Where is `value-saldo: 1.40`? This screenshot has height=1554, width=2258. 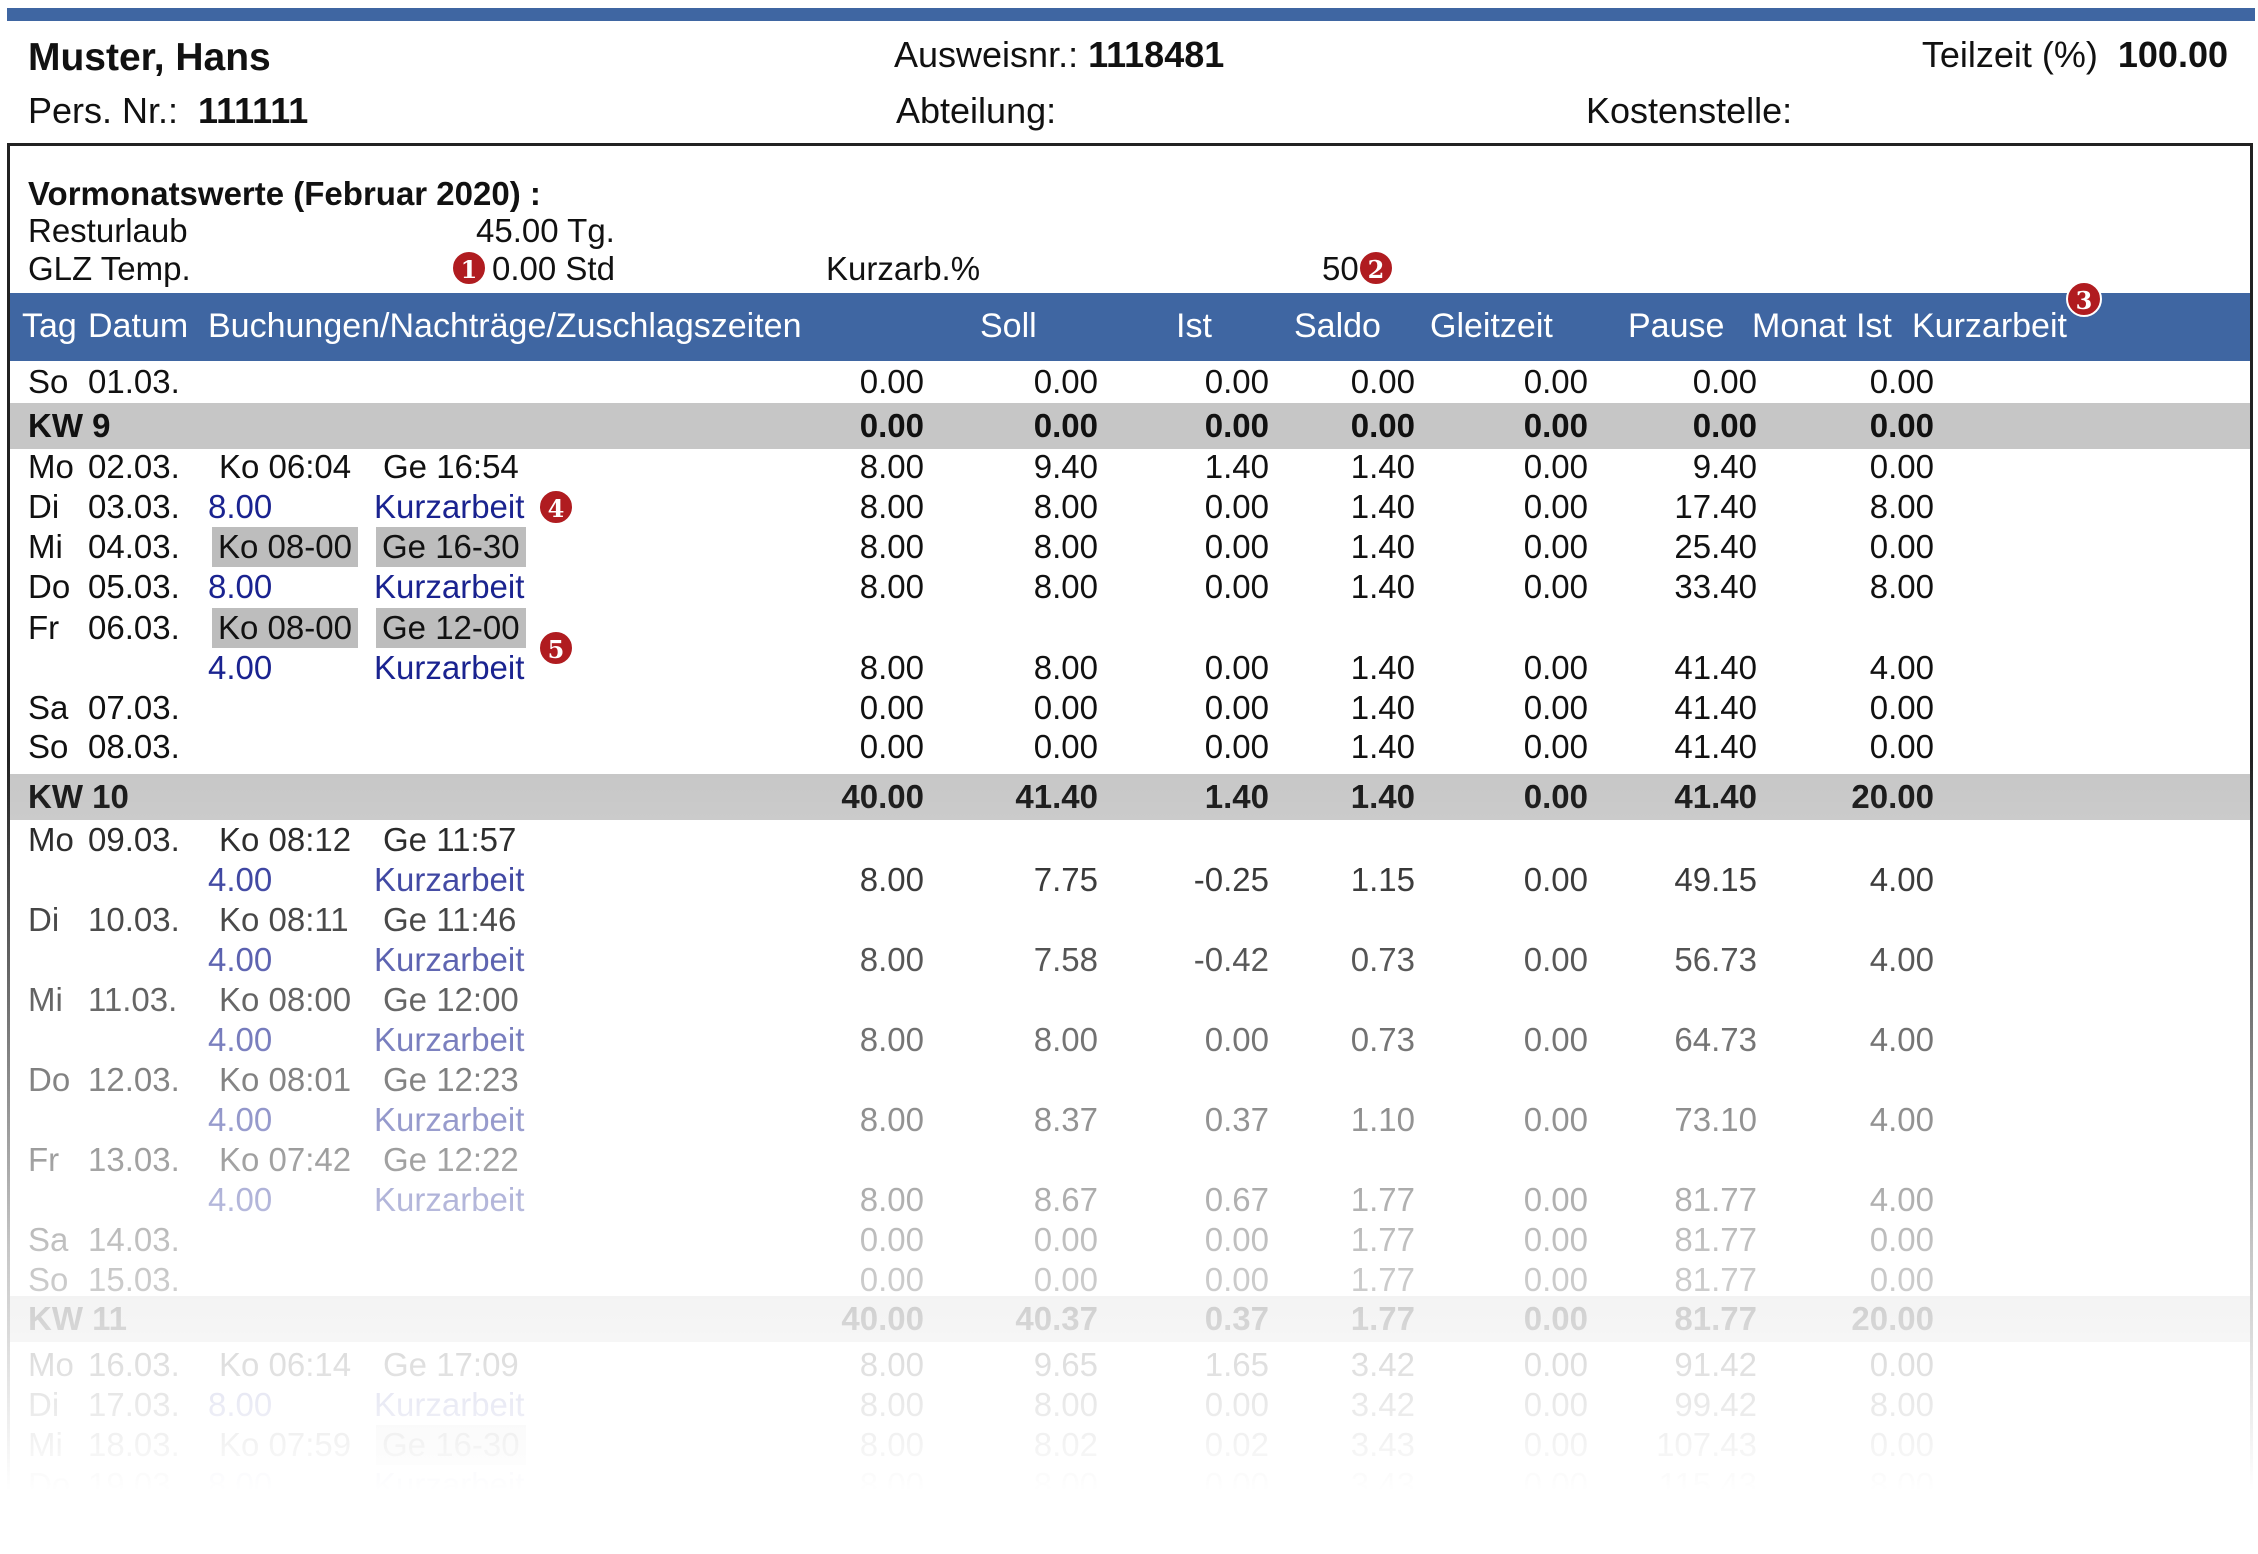
value-saldo: 1.40 is located at coordinates (1236, 796).